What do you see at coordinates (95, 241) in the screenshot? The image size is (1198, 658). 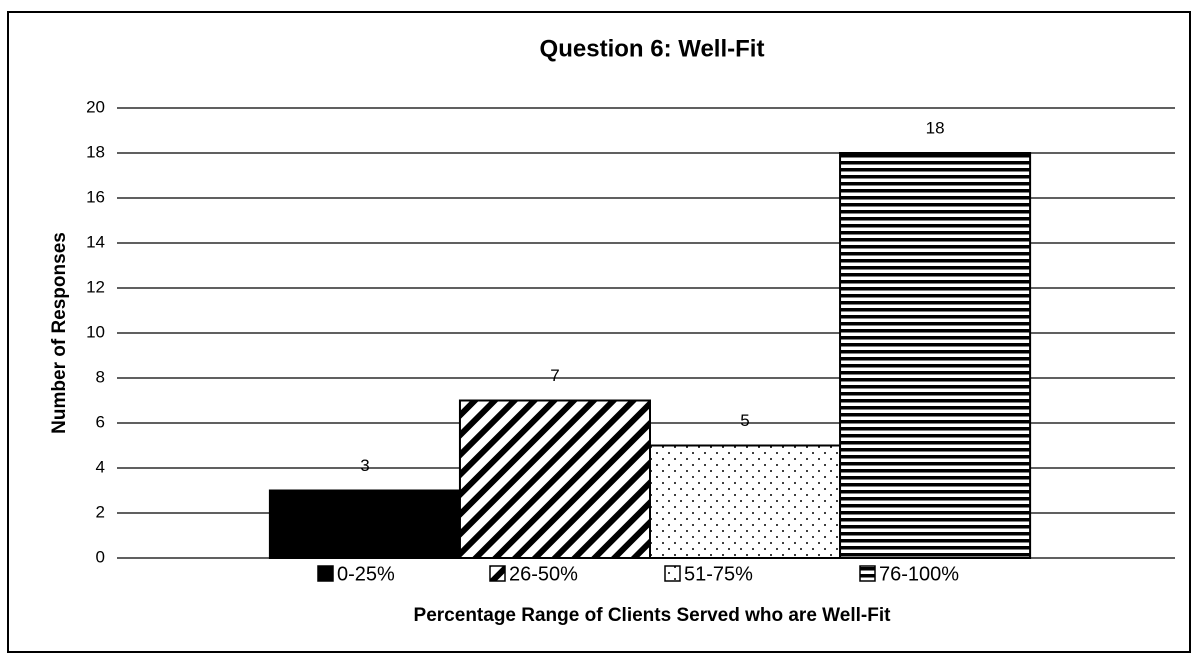 I see `y-tick-label: 14` at bounding box center [95, 241].